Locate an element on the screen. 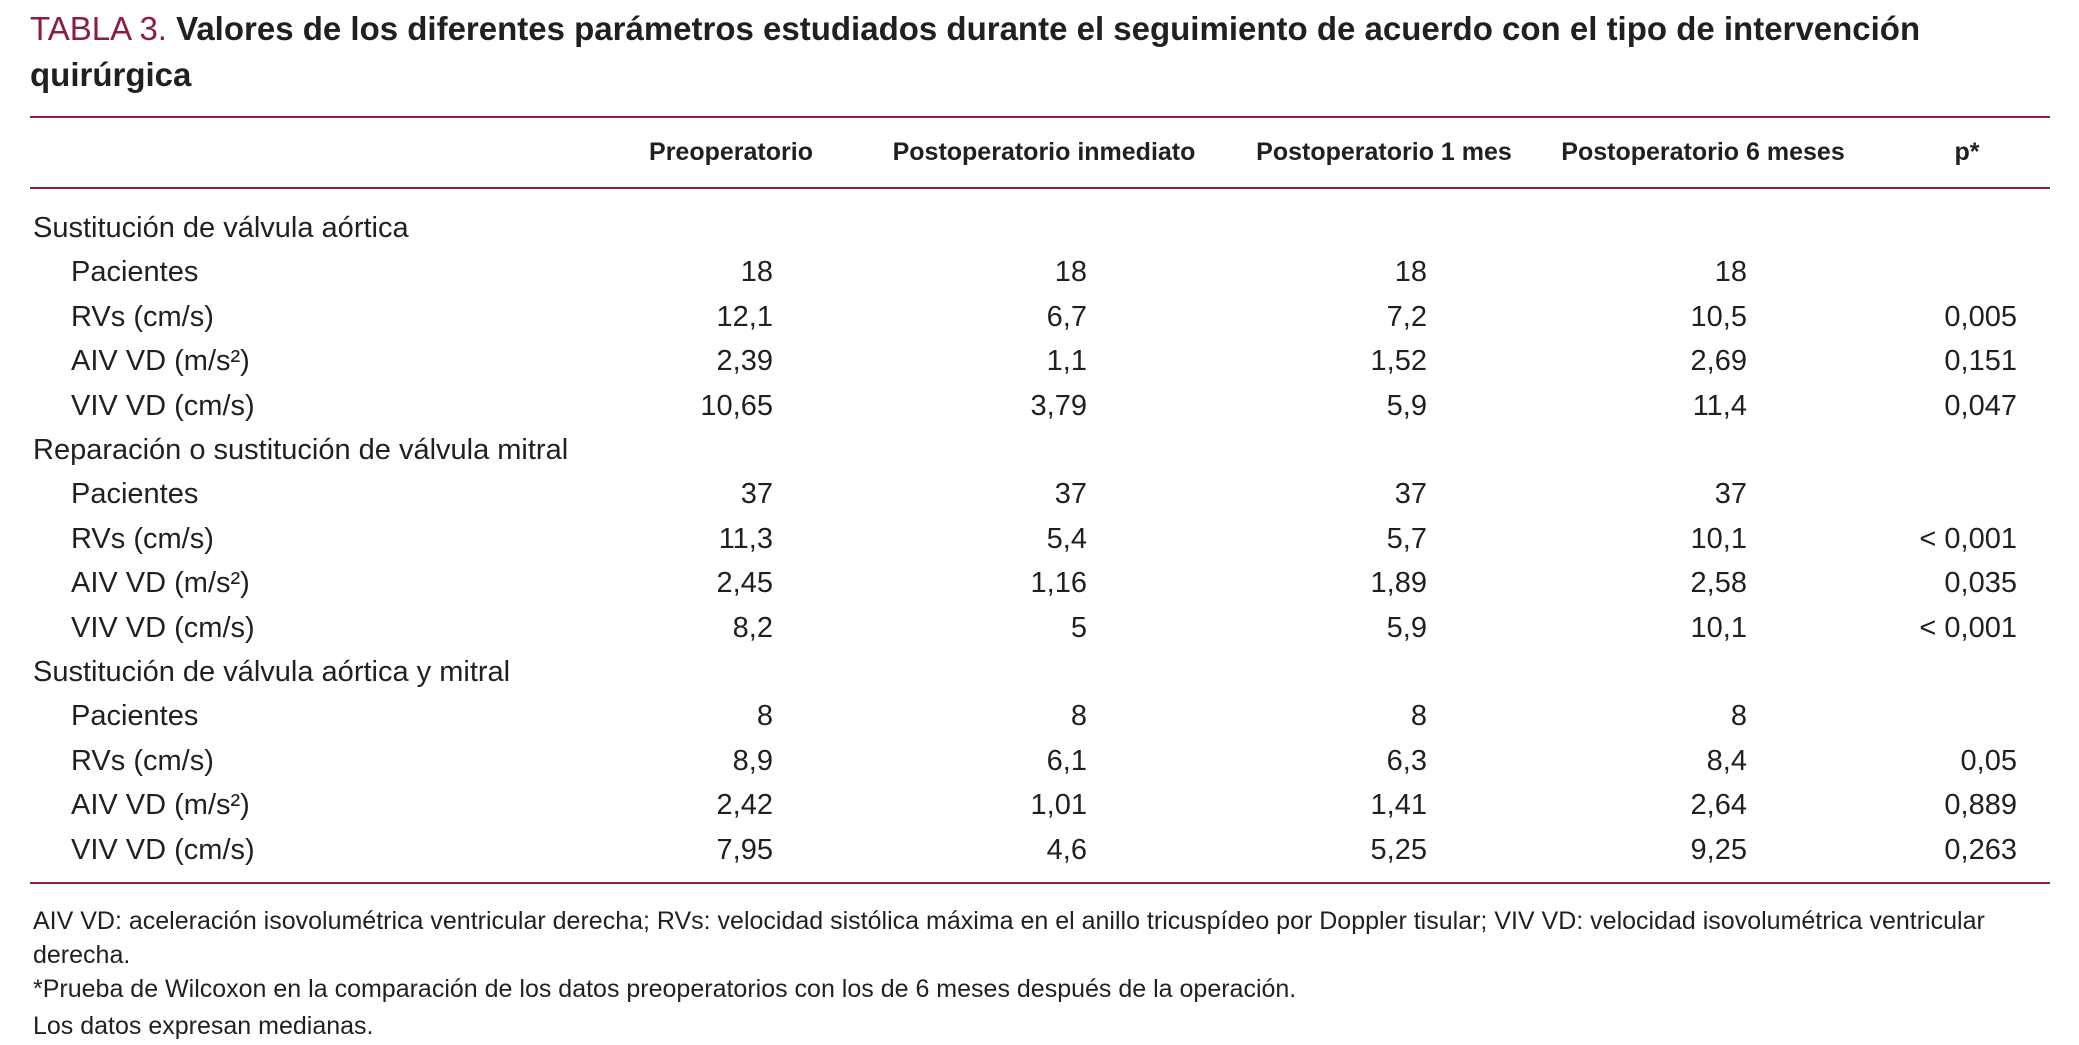 This screenshot has width=2079, height=1045. group-label: Sustitución de válvula aórtica is located at coordinates (221, 228).